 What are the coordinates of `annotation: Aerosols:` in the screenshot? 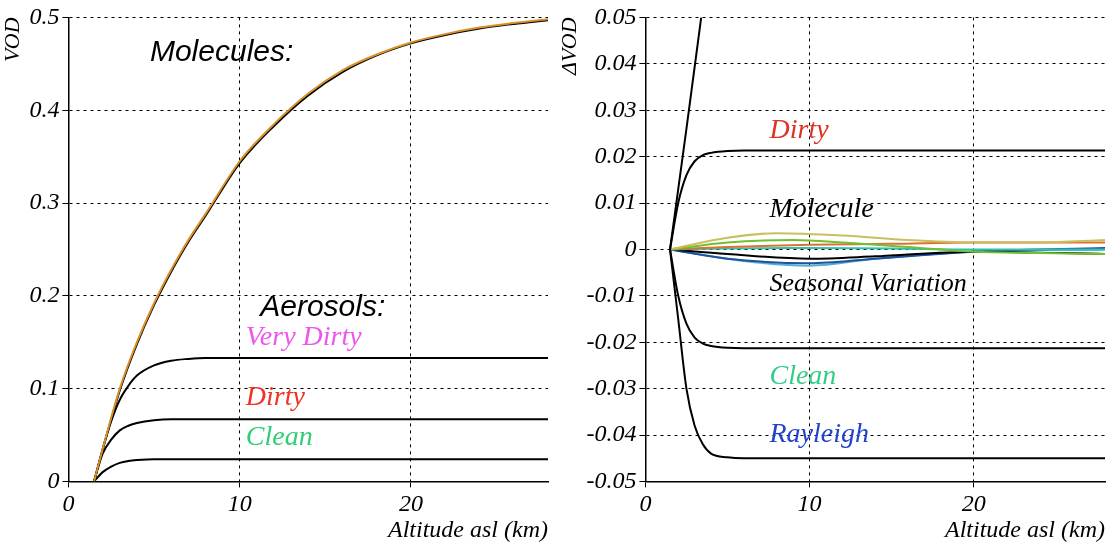 It's located at (322, 305).